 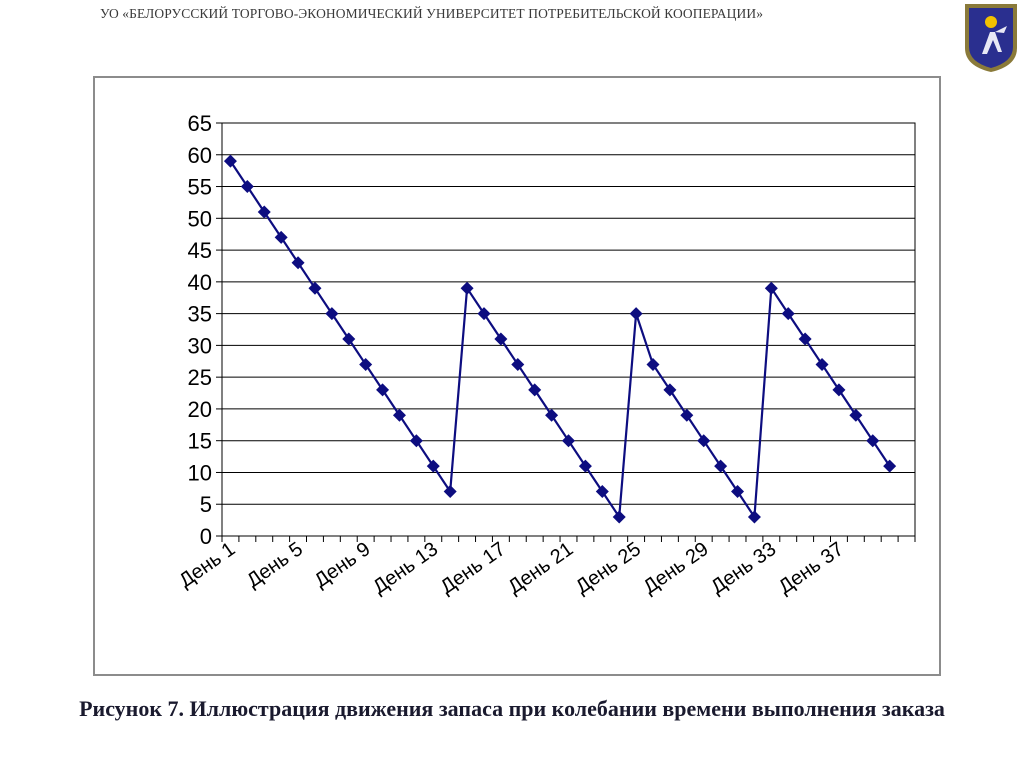 I want to click on x-tick-label-17: День 17, so click(x=473, y=568).